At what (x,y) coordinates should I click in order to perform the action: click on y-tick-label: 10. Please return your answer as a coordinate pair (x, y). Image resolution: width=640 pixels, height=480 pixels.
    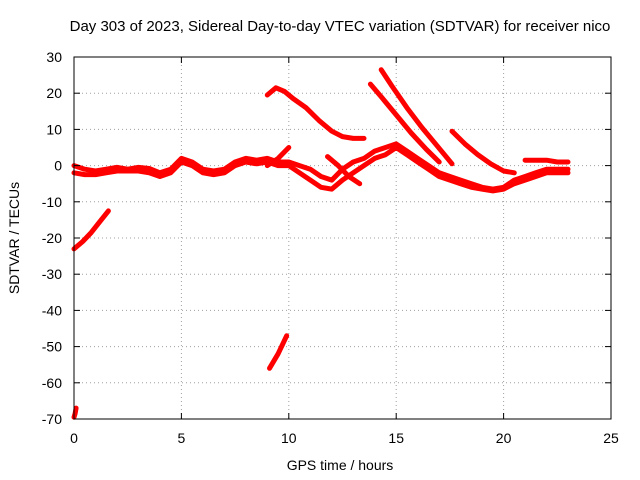
    Looking at the image, I should click on (54, 129).